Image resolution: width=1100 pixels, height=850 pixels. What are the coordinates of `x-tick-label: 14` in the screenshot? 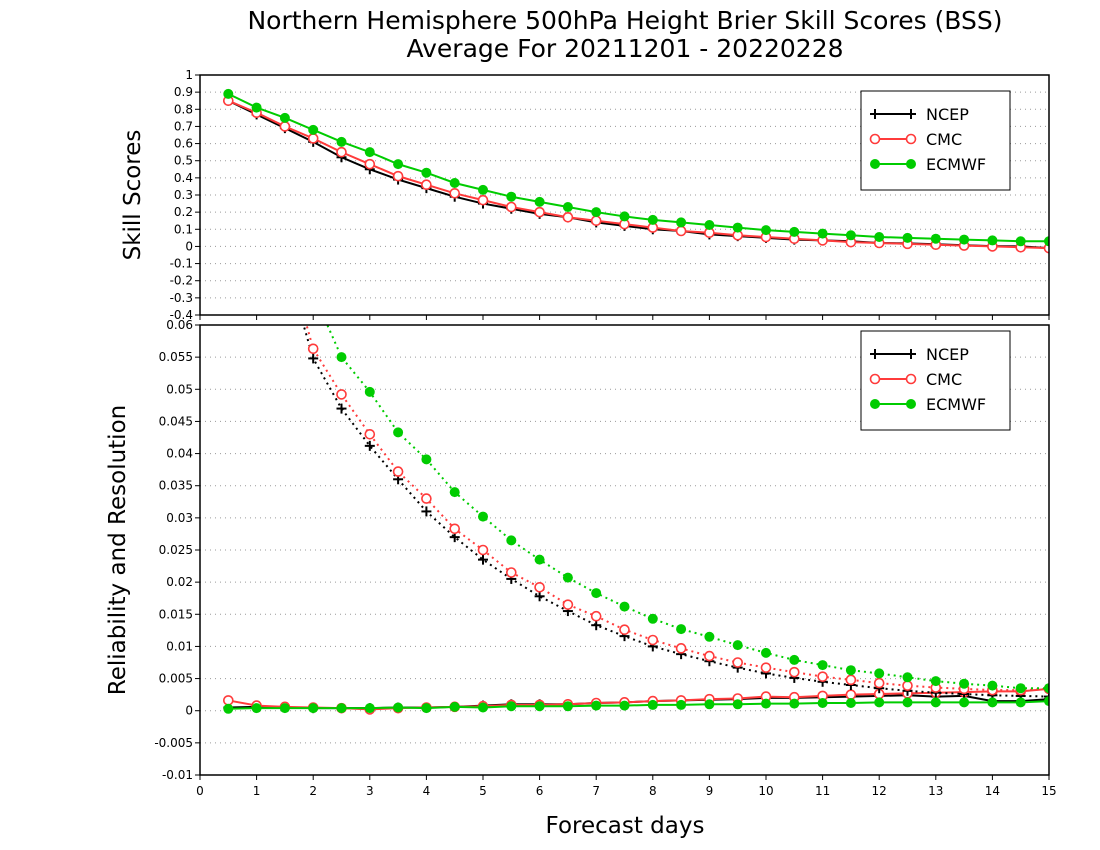 It's located at (992, 791).